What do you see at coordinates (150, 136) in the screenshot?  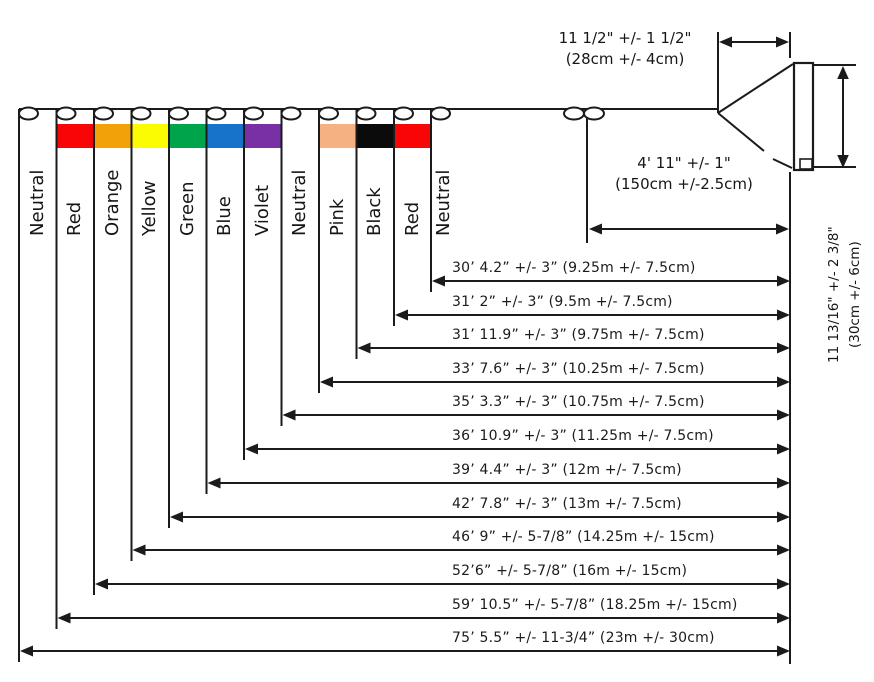 I see `wire-band-yellow` at bounding box center [150, 136].